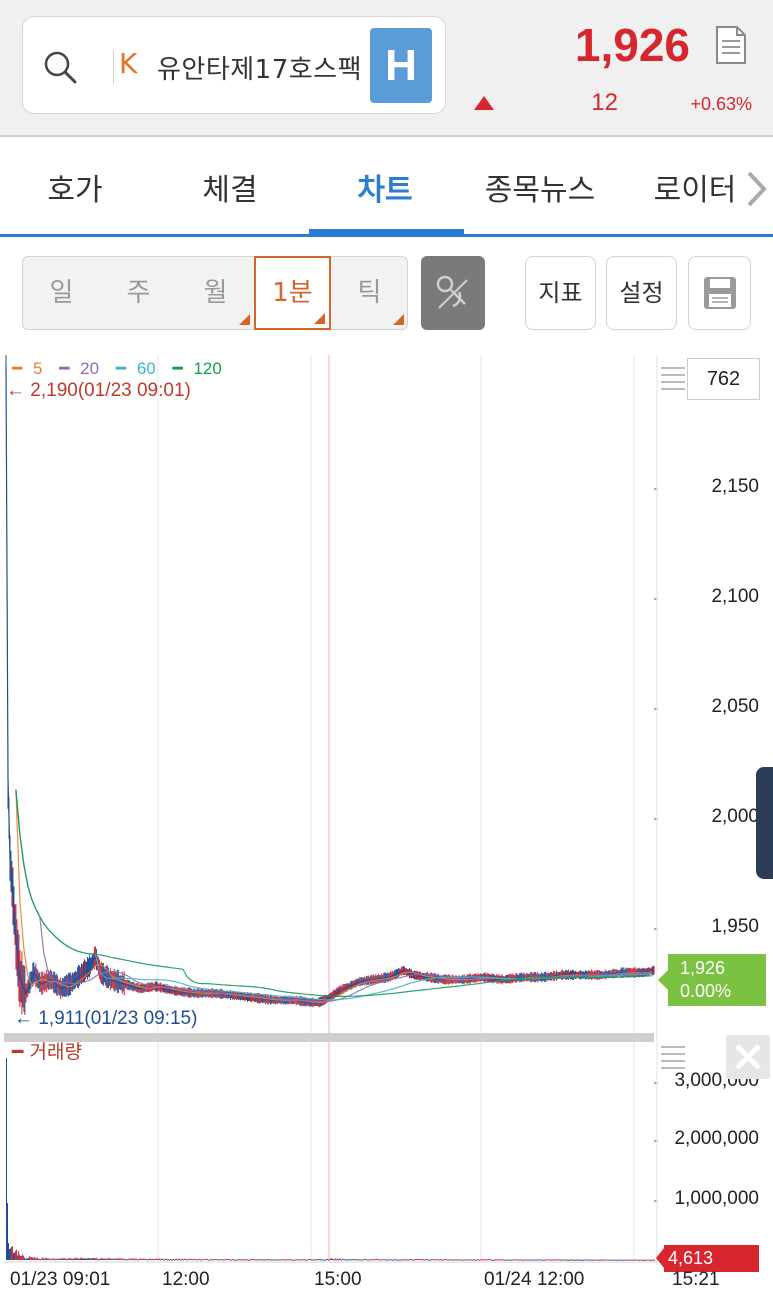  What do you see at coordinates (106, 1018) in the screenshot?
I see `min-price-marker: ← 1,911(01/23 09:15)` at bounding box center [106, 1018].